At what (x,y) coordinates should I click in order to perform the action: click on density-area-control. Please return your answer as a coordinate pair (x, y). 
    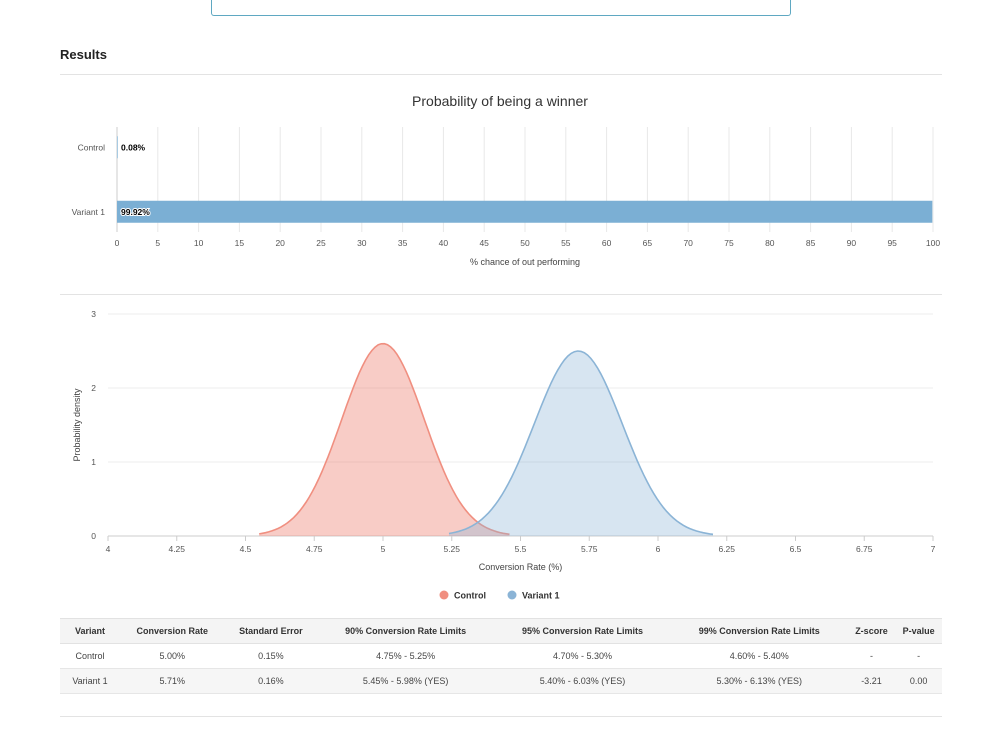
    Looking at the image, I should click on (384, 439).